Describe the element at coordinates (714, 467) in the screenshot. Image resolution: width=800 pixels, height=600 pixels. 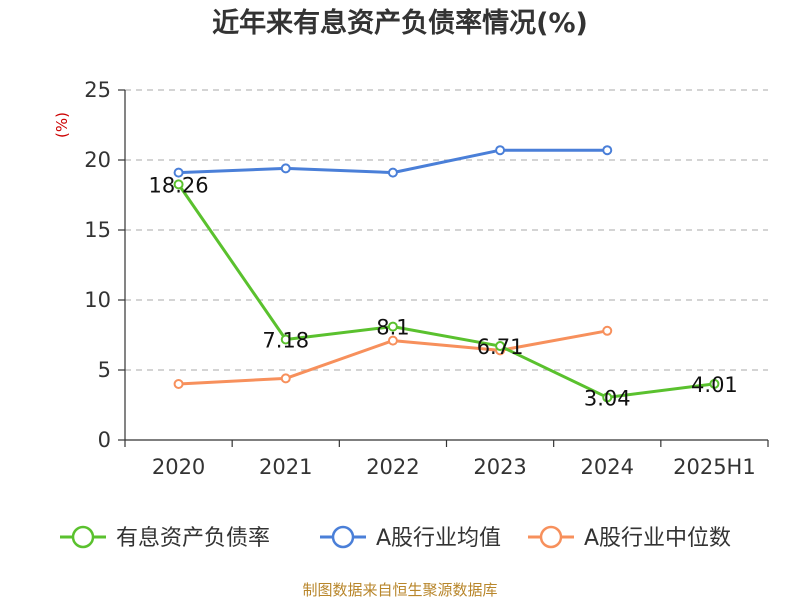
I see `x-tick-label: 2025H1` at that location.